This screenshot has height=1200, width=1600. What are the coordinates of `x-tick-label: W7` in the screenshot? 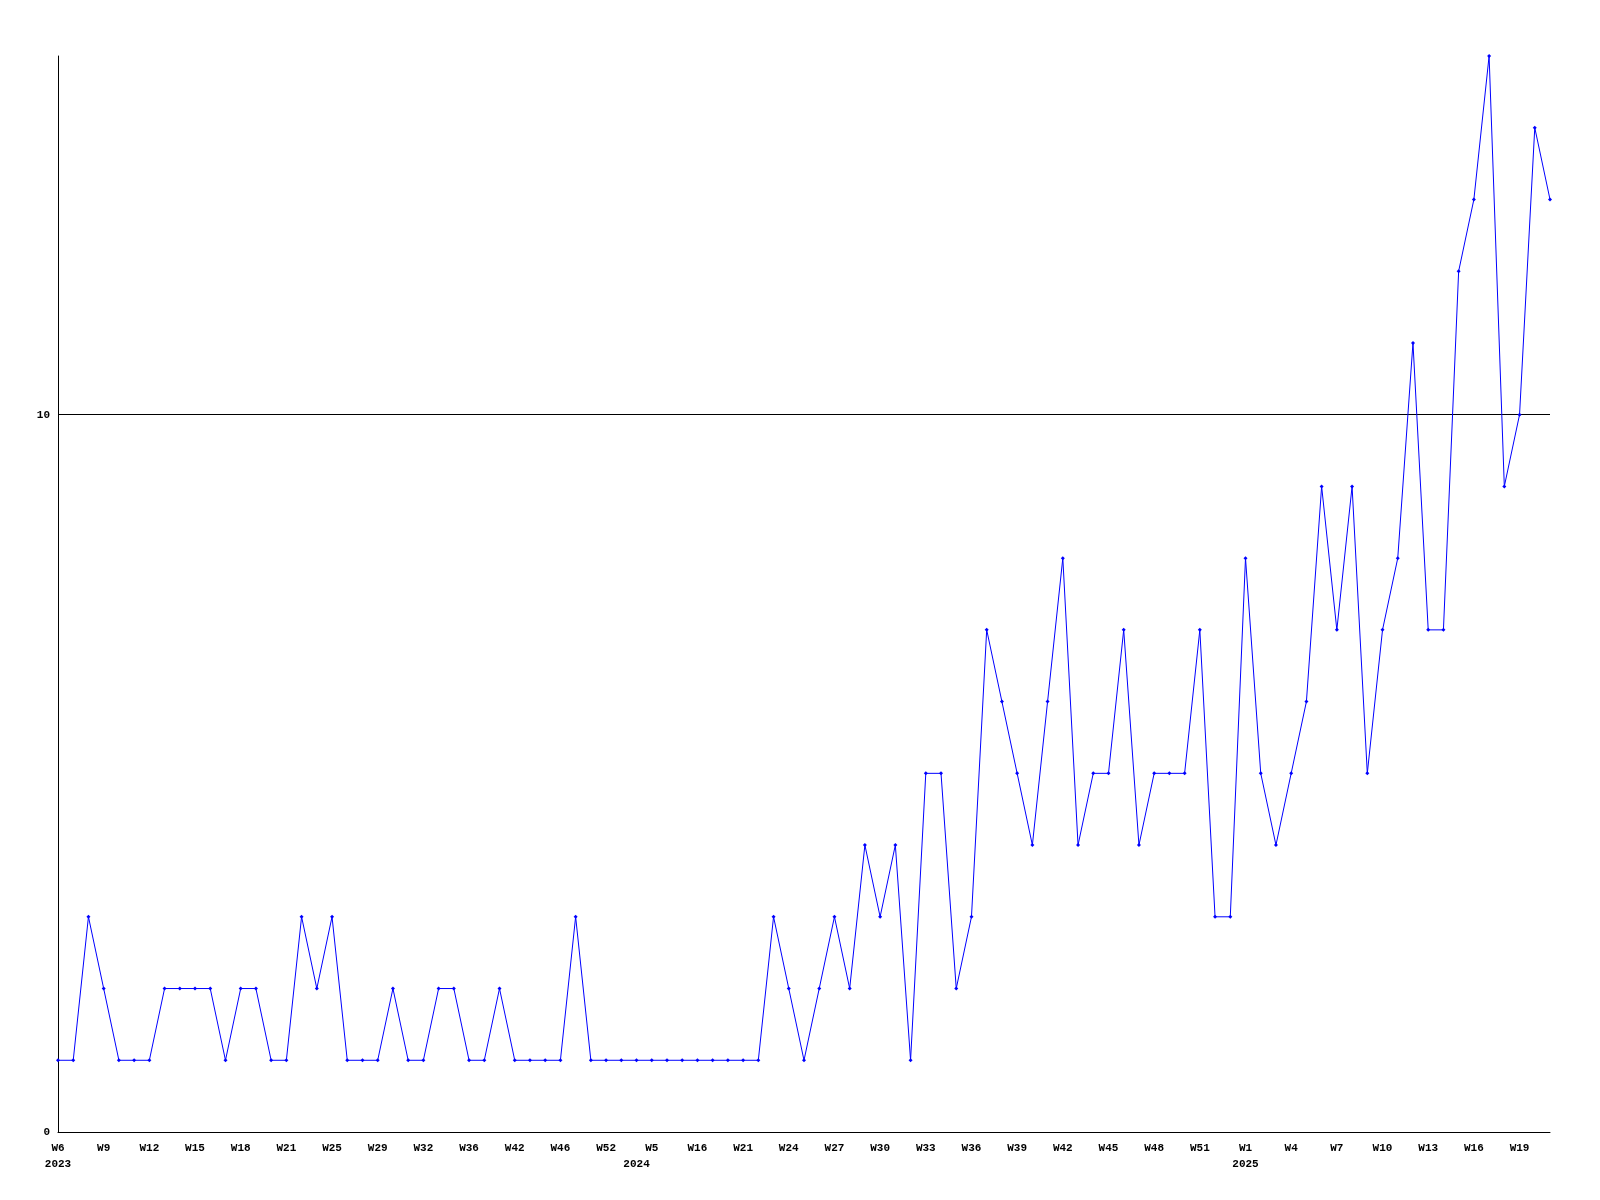 It's located at (1337, 1148).